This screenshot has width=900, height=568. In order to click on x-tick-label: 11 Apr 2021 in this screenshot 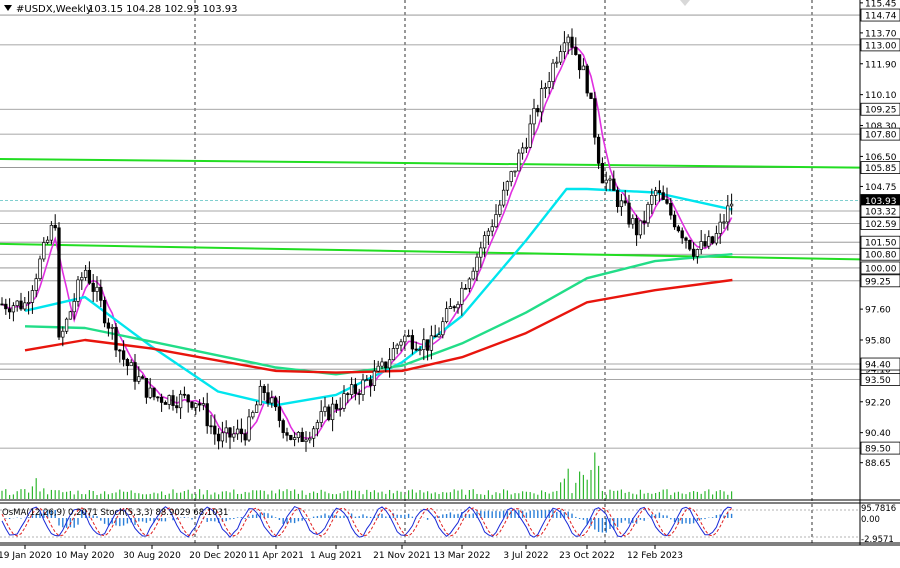, I will do `click(276, 556)`.